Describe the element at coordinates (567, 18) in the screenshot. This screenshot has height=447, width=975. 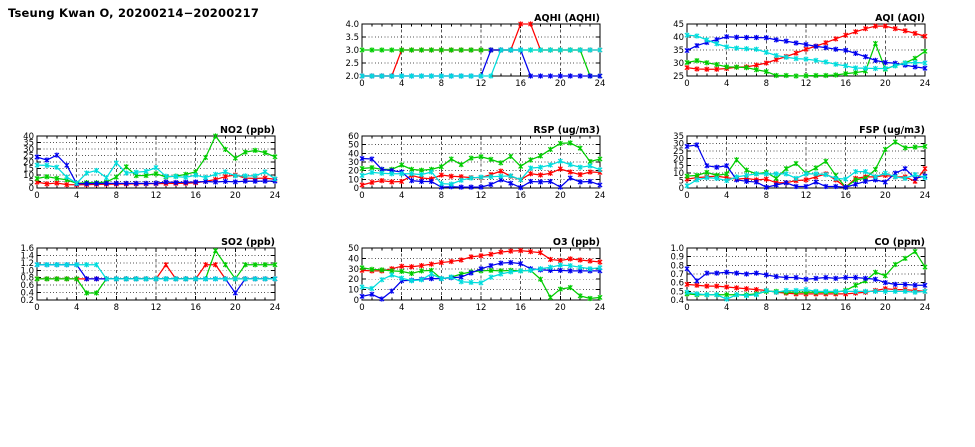
I see `chart-title-aqhi: AQHI (AQHI)` at that location.